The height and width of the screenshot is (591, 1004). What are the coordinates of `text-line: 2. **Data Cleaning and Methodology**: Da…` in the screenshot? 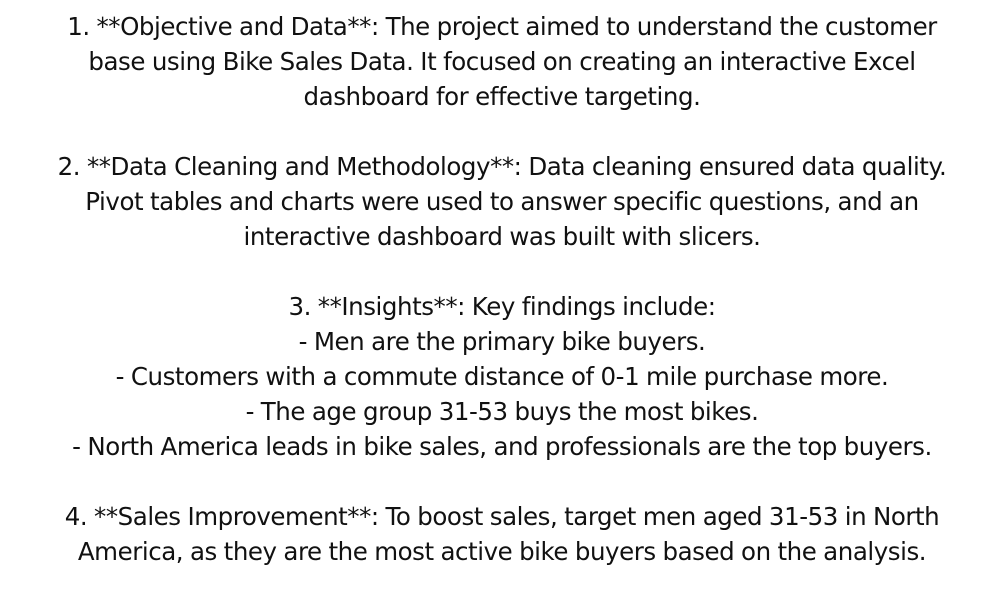 It's located at (502, 166).